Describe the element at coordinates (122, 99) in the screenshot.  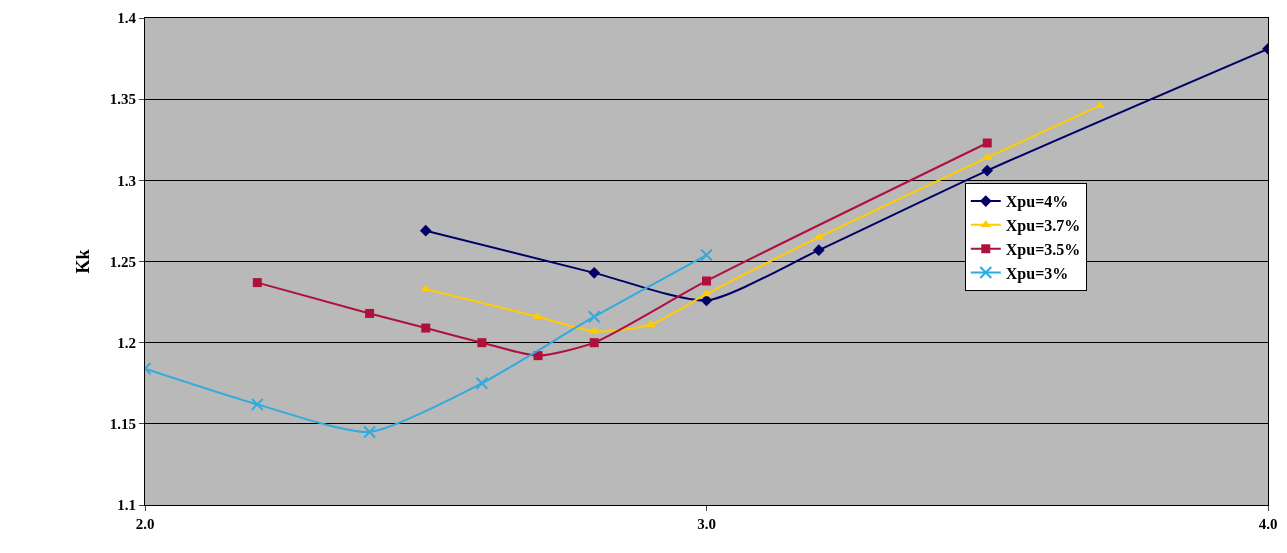
I see `y-tick-label: 1.35` at that location.